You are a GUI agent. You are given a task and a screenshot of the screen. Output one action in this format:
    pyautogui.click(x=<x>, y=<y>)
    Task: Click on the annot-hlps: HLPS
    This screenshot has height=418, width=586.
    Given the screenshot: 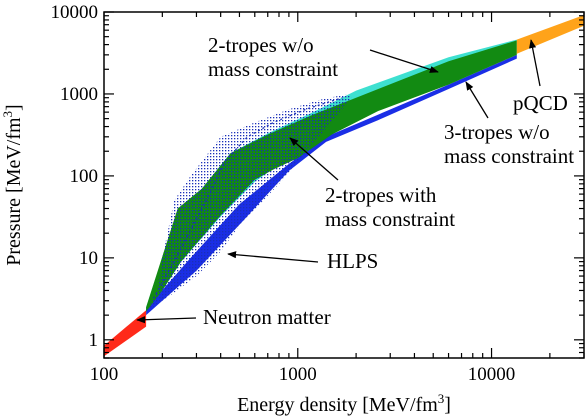 What is the action you would take?
    pyautogui.click(x=352, y=261)
    